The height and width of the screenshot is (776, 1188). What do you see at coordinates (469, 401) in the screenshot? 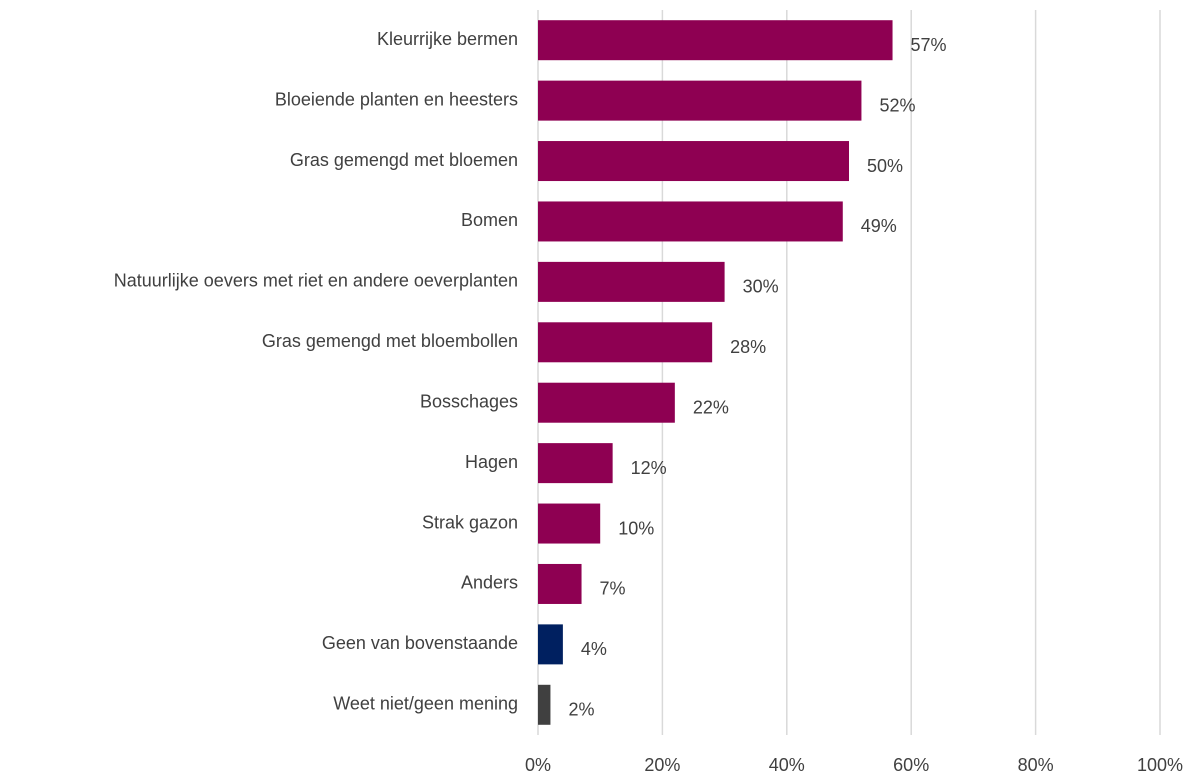
I see `y-tick-label: Bosschages` at bounding box center [469, 401].